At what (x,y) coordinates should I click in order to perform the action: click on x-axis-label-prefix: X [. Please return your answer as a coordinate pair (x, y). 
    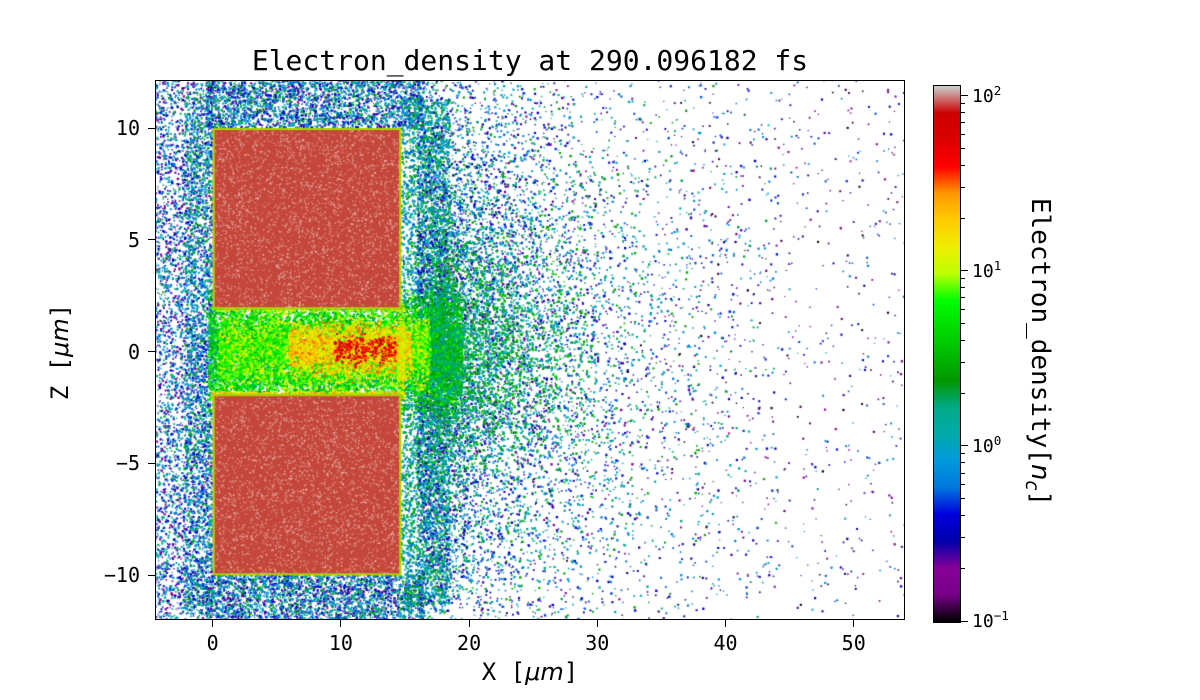
    Looking at the image, I should click on (503, 672).